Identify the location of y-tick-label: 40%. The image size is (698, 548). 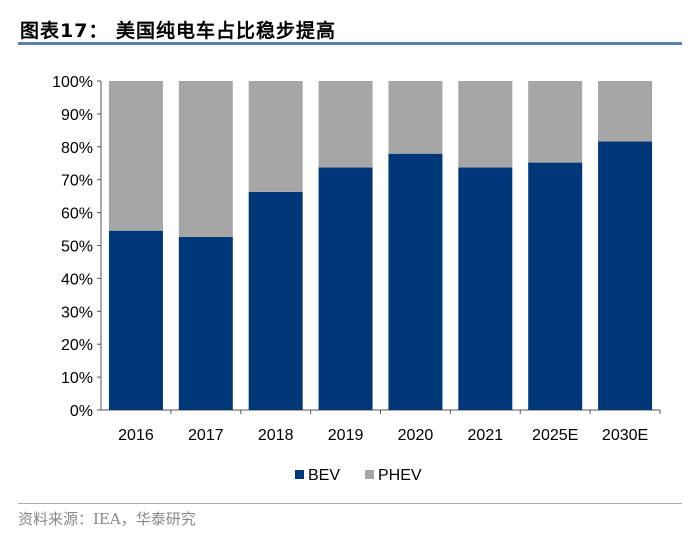
(77, 279).